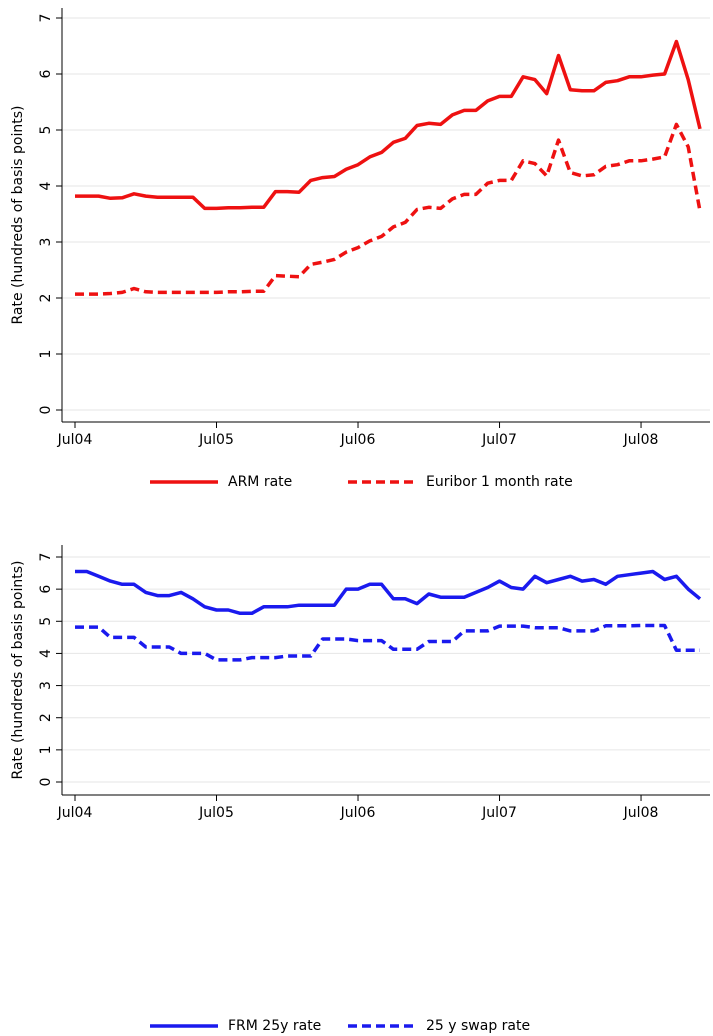 Image resolution: width=713 pixels, height=1036 pixels. What do you see at coordinates (478, 1026) in the screenshot?
I see `legend-label: 25 y swap rate` at bounding box center [478, 1026].